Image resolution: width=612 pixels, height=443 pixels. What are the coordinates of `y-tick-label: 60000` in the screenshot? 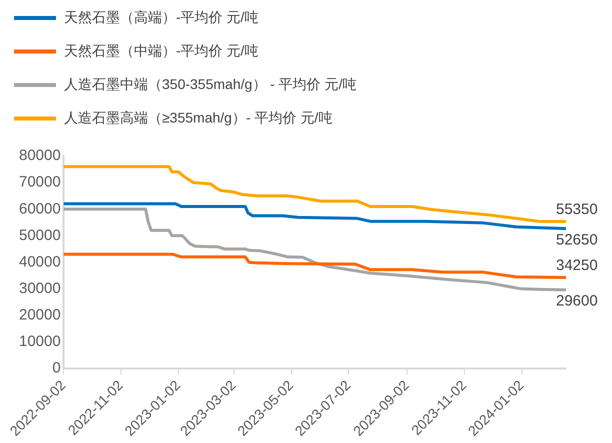 It's located at (39, 209).